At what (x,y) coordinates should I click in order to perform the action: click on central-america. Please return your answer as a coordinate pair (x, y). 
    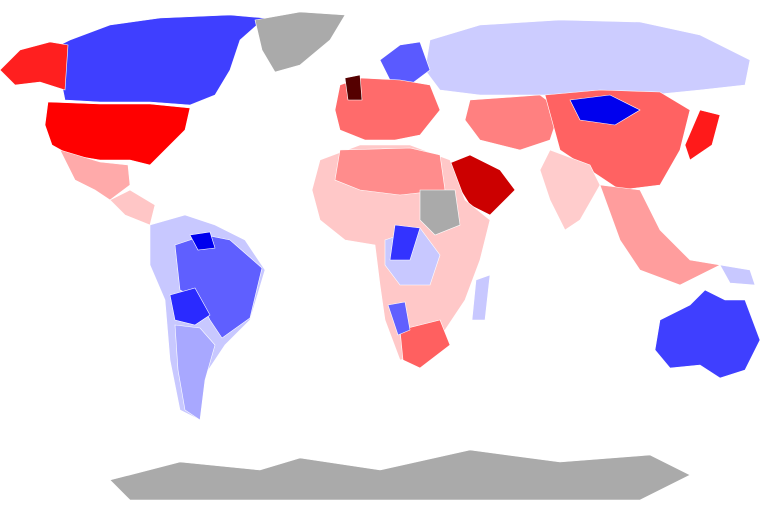
    Looking at the image, I should click on (132, 207).